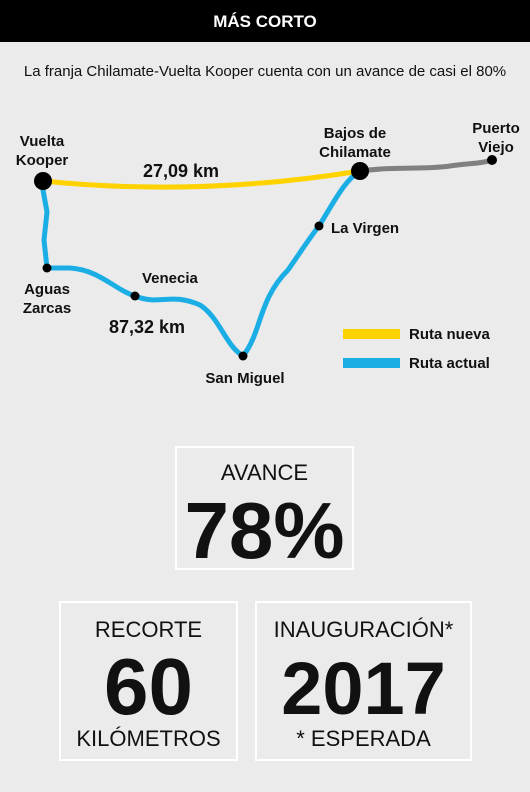 The width and height of the screenshot is (530, 792). I want to click on stat-label: INAUGURACIÓN*, so click(364, 629).